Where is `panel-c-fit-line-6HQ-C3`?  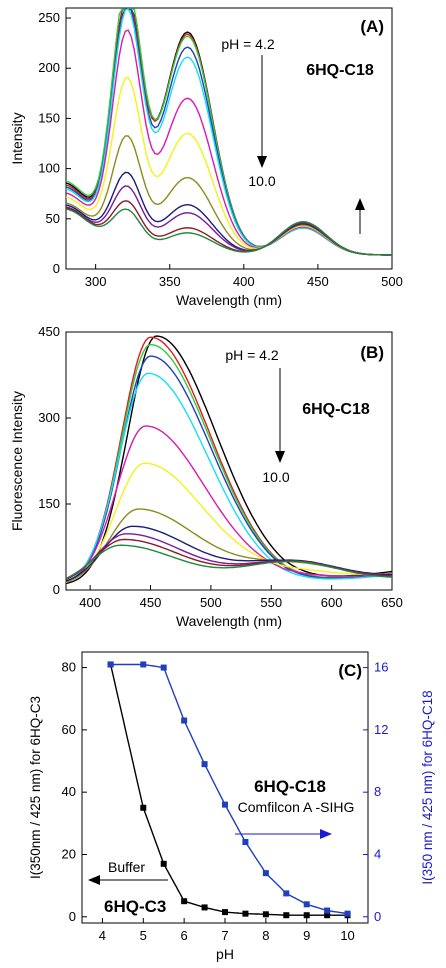 panel-c-fit-line-6HQ-C3 is located at coordinates (228, 790).